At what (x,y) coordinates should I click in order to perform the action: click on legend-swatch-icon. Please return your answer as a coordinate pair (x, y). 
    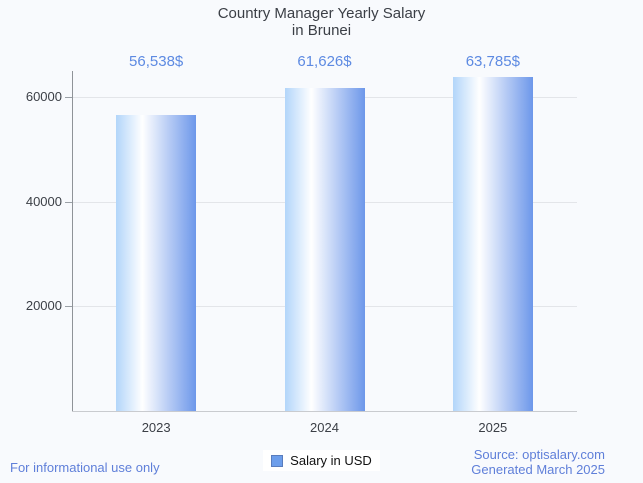
    Looking at the image, I should click on (277, 460).